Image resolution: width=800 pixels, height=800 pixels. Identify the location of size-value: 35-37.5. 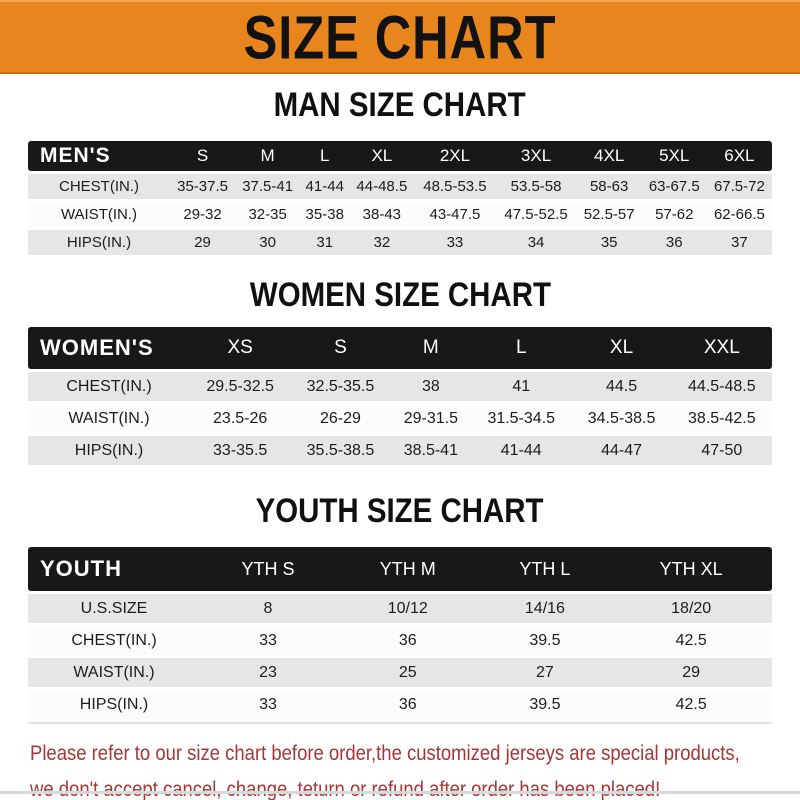
(203, 186).